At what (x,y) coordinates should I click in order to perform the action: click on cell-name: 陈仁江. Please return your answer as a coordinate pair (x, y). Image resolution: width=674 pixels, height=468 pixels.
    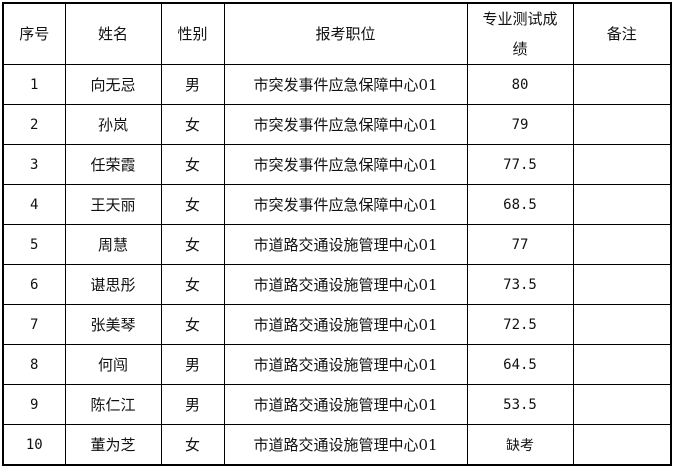
    Looking at the image, I should click on (113, 404).